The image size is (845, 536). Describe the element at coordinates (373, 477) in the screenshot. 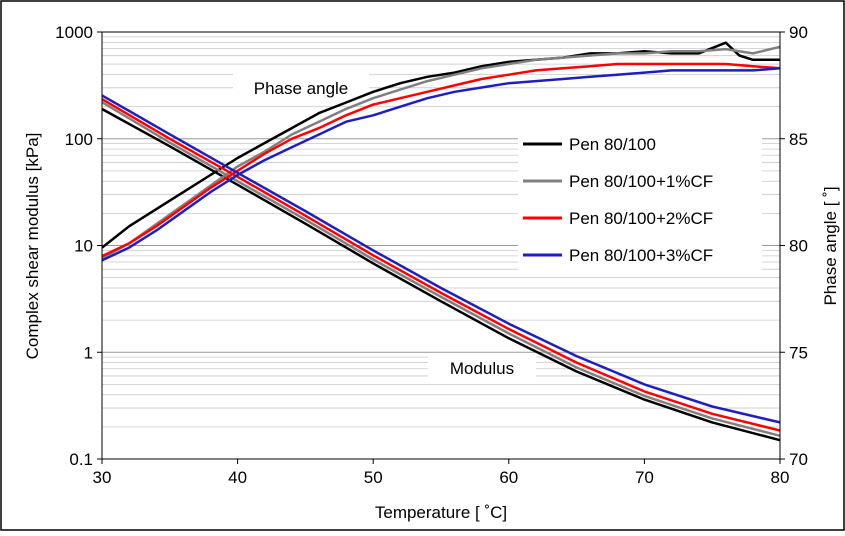

I see `x-tick-label: 50` at that location.